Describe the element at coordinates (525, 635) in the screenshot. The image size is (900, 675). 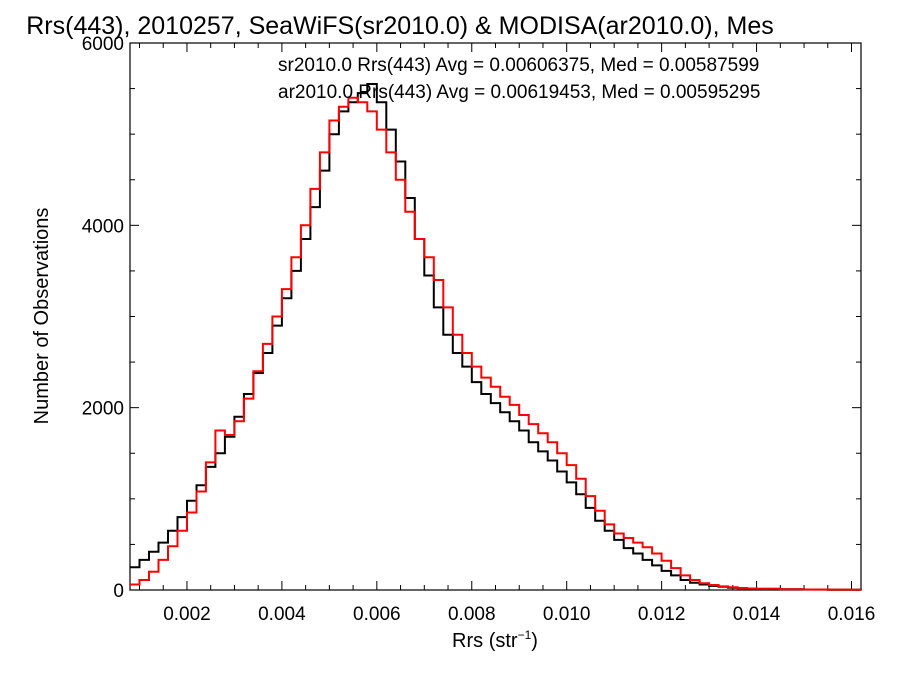
I see `x-axis-label-sup: −1` at that location.